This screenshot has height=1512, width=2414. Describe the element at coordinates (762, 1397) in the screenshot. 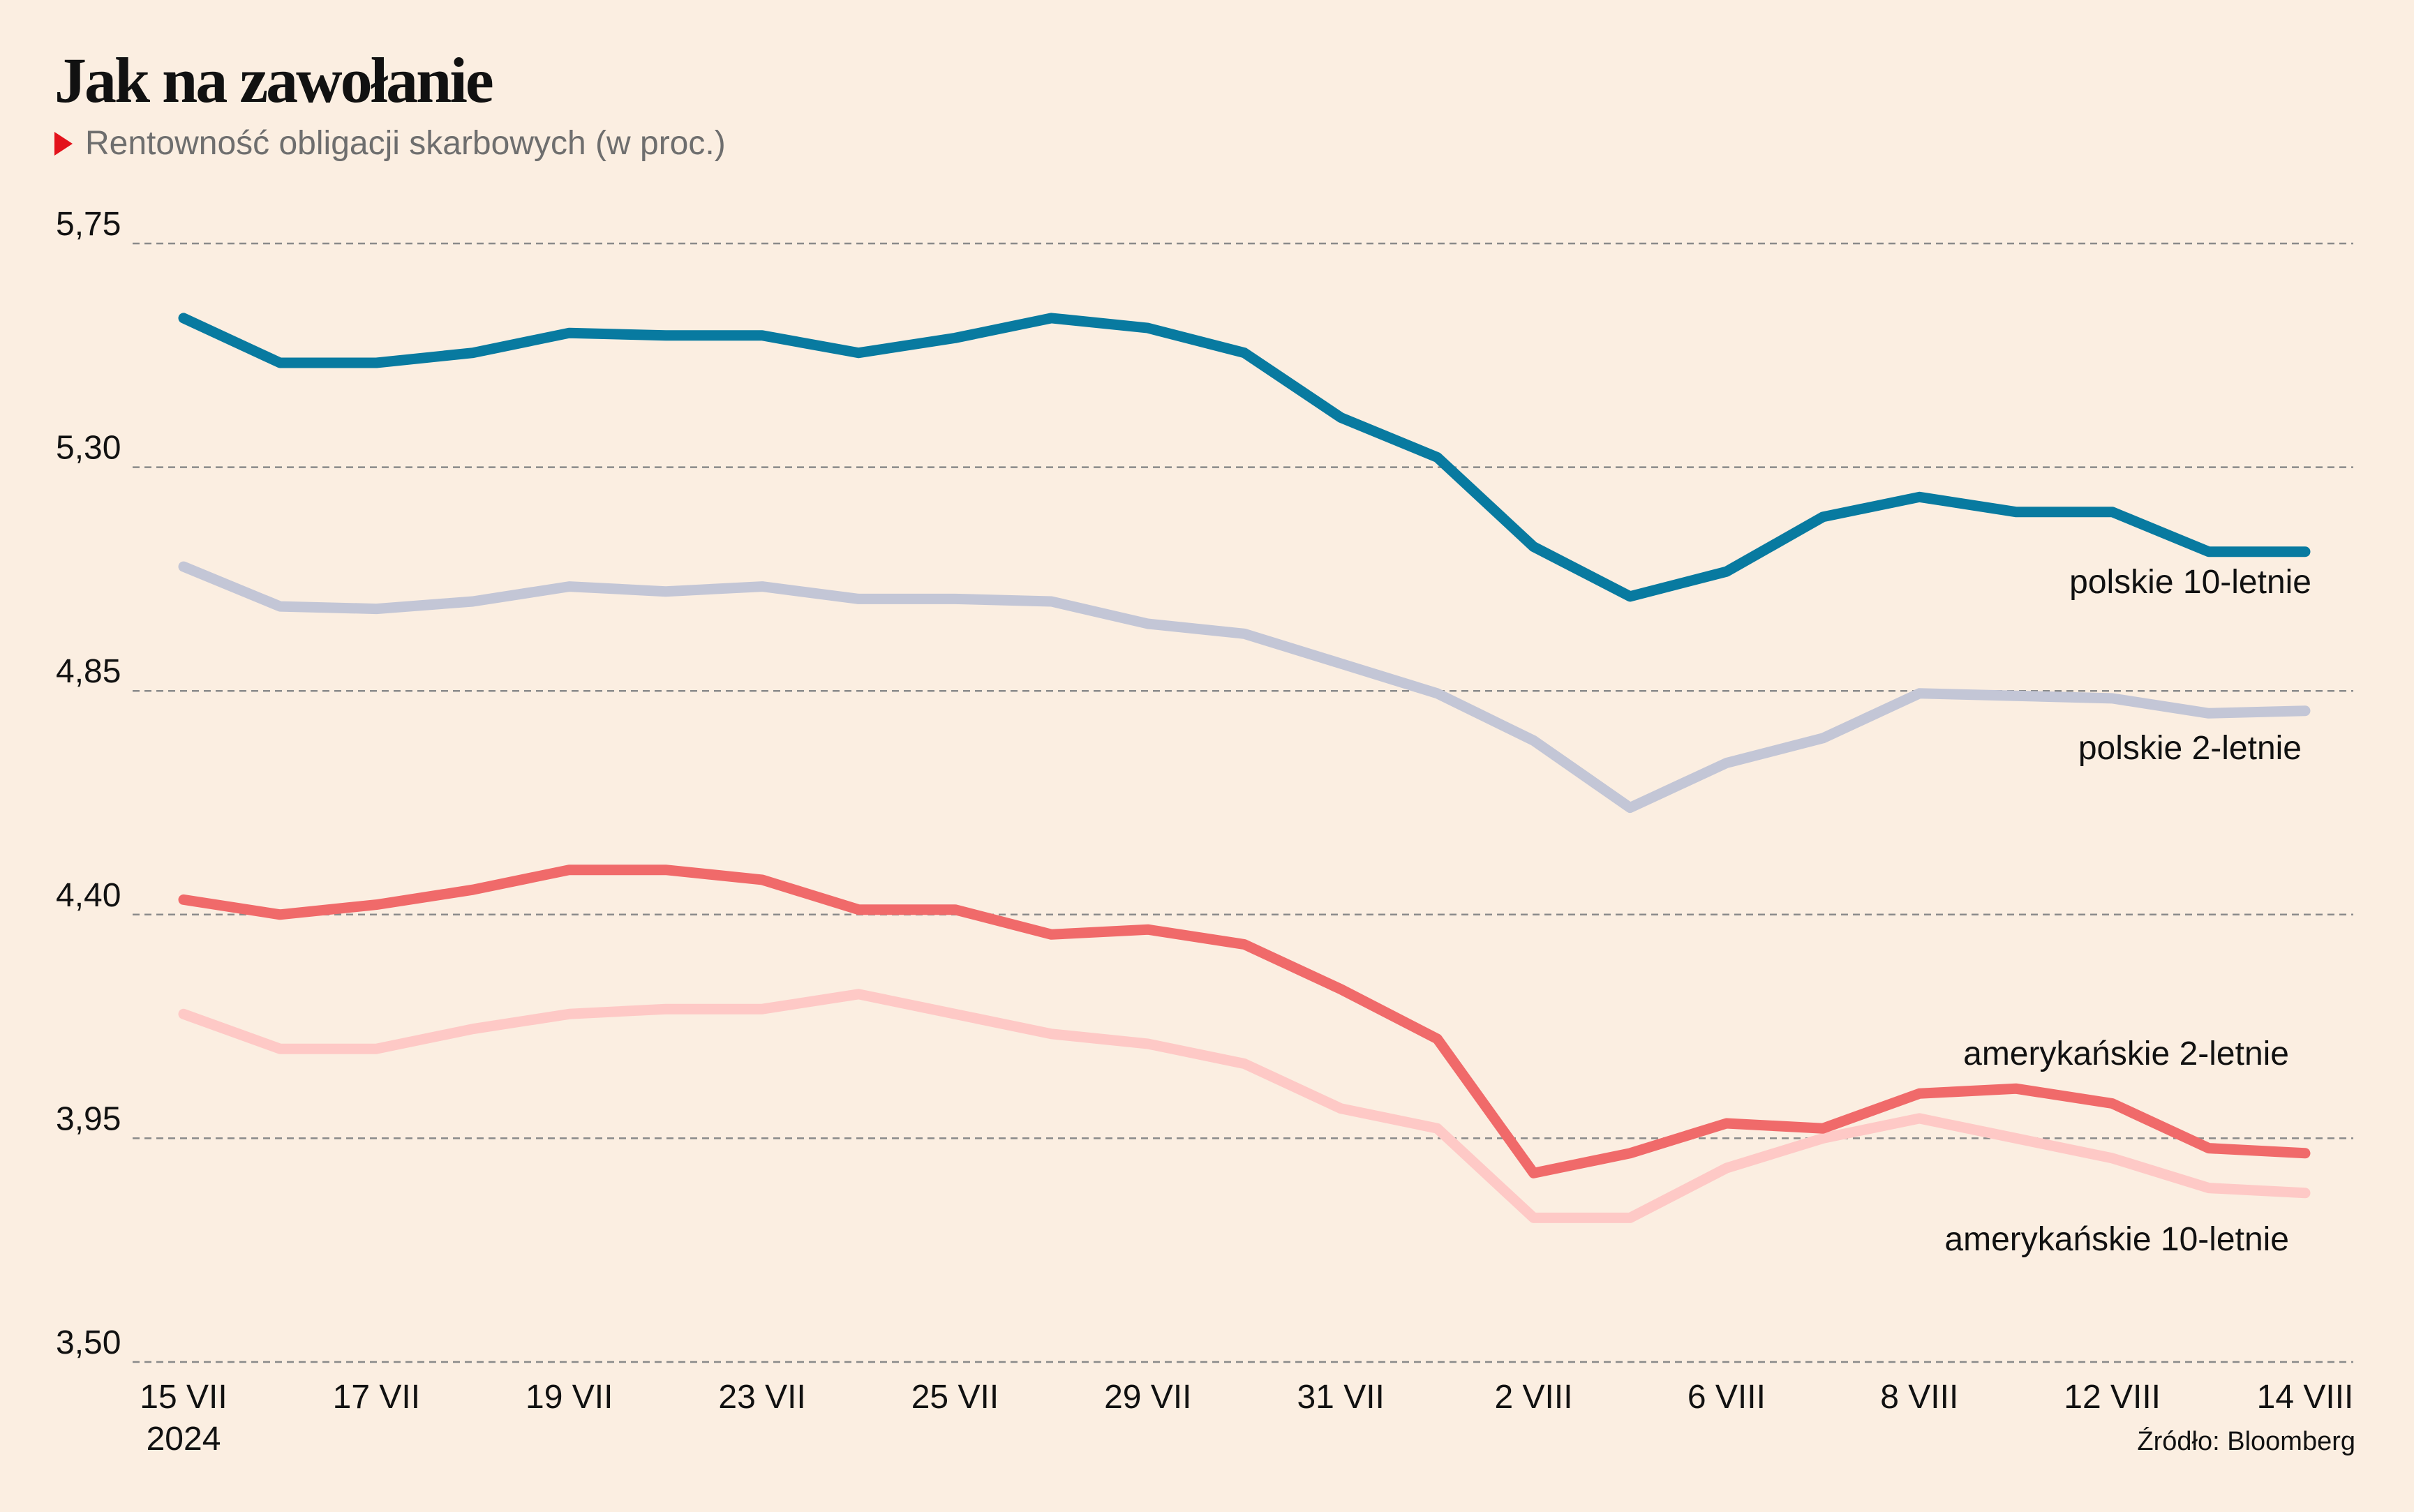

I see `x-tick-label: 23 VII` at that location.